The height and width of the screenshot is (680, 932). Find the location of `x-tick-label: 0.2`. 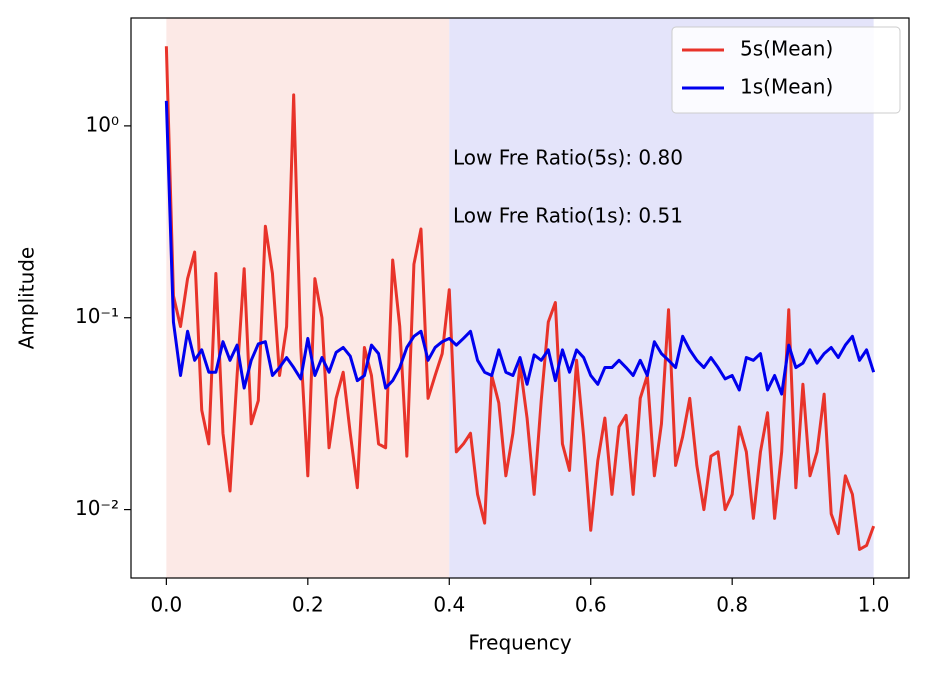

x-tick-label: 0.2 is located at coordinates (308, 605).